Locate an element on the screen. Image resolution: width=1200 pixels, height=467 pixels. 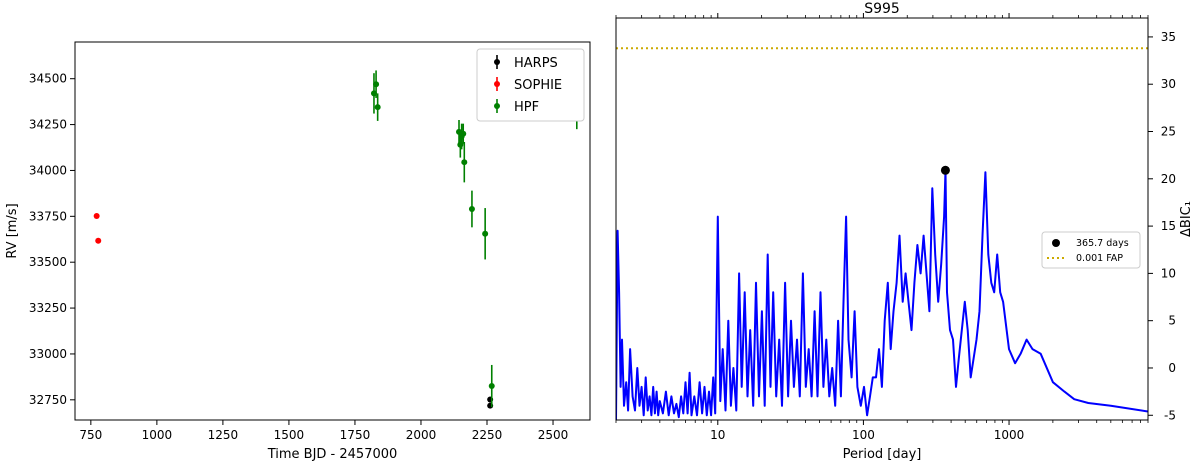
rv-x-axis-label: Time BJD - 2457000 is located at coordinates (332, 454).